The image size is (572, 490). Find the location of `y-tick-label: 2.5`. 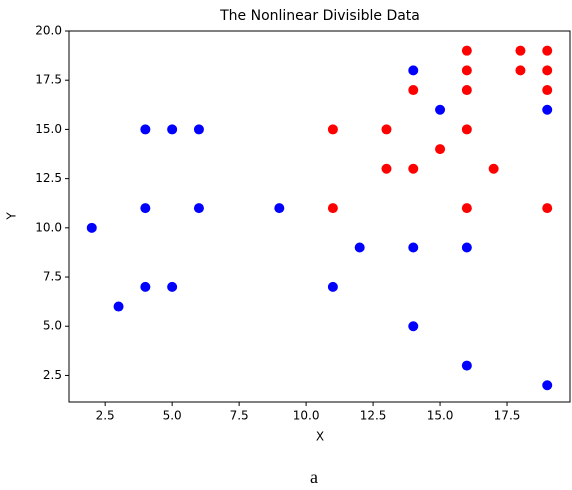

y-tick-label: 2.5 is located at coordinates (52, 375).